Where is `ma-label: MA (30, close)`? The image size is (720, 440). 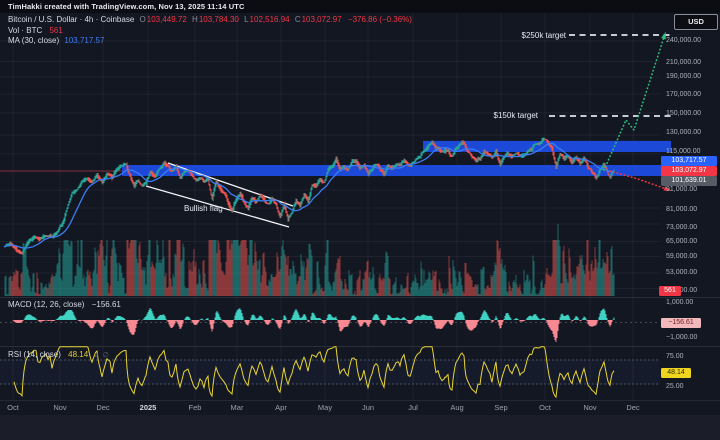 ma-label: MA (30, close) is located at coordinates (34, 40).